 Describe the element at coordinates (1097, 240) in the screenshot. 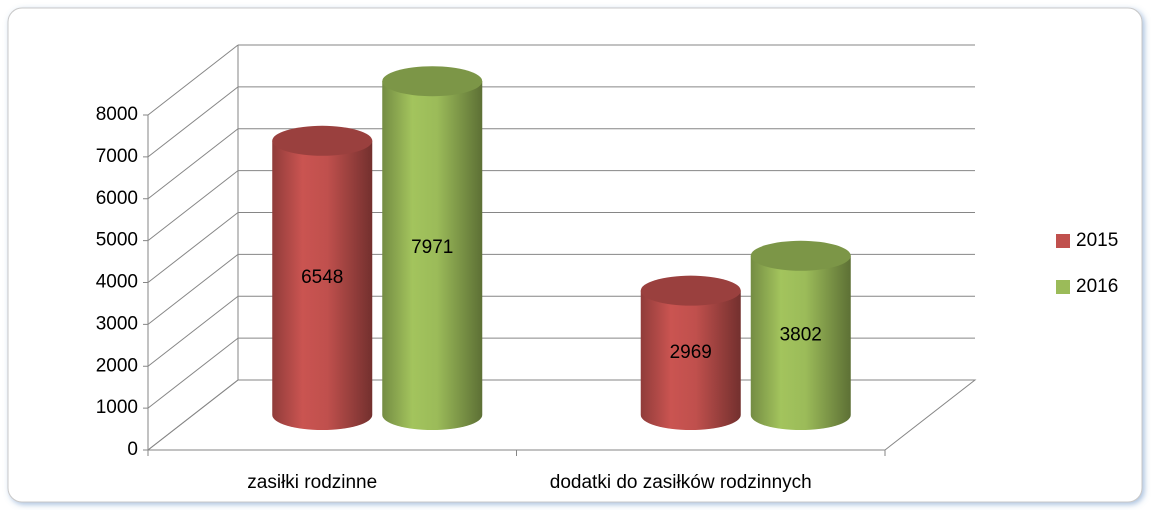

I see `legend-label: 2015` at that location.